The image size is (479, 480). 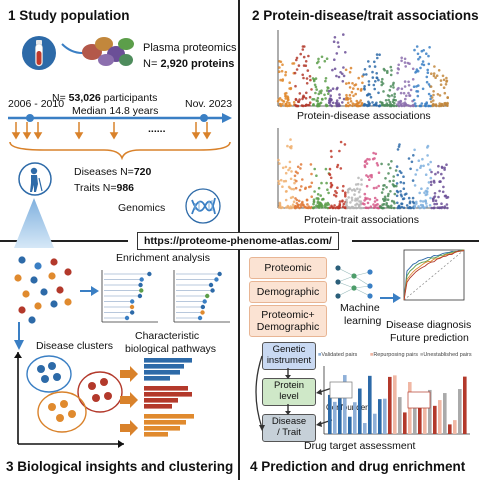 What do you see at coordinates (115, 111) in the screenshot?
I see `median-followup: Median 14.8 years` at bounding box center [115, 111].